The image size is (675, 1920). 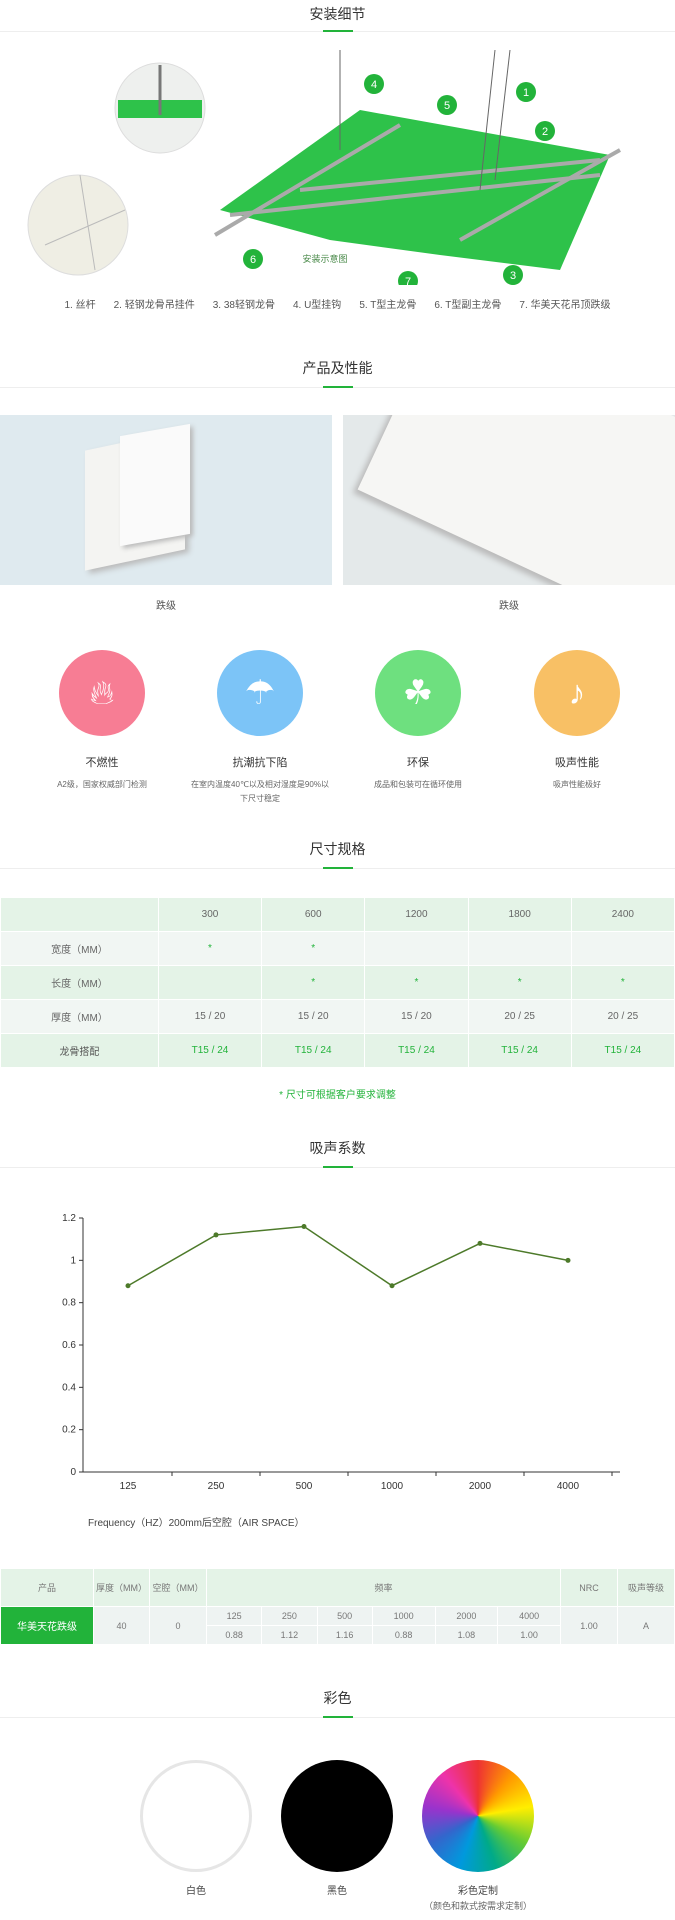 I want to click on header-nrc: NRC, so click(x=589, y=1587).